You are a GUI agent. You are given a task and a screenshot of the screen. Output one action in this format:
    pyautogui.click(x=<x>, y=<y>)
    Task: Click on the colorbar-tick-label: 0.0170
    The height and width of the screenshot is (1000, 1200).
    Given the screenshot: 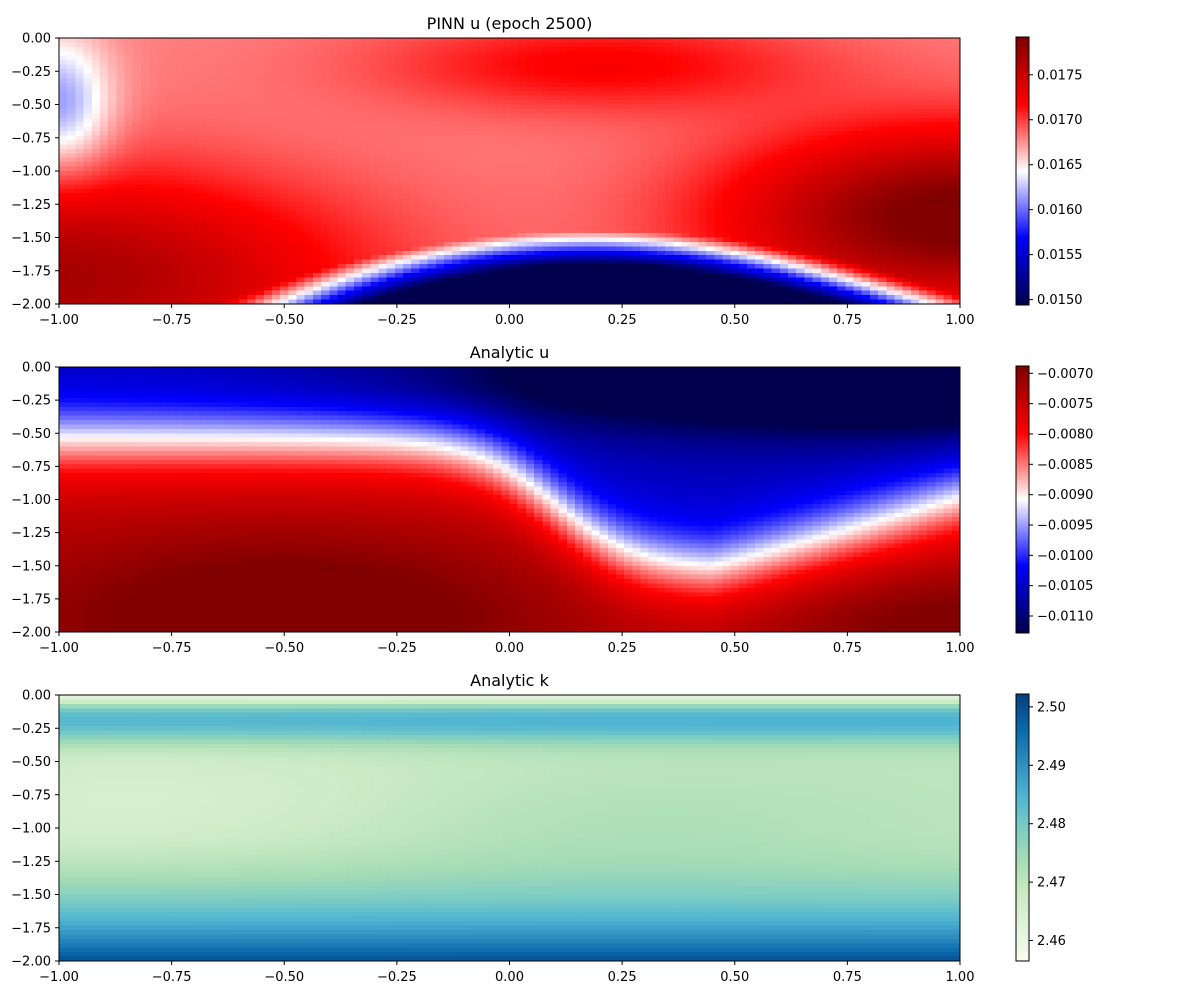 What is the action you would take?
    pyautogui.click(x=1060, y=120)
    